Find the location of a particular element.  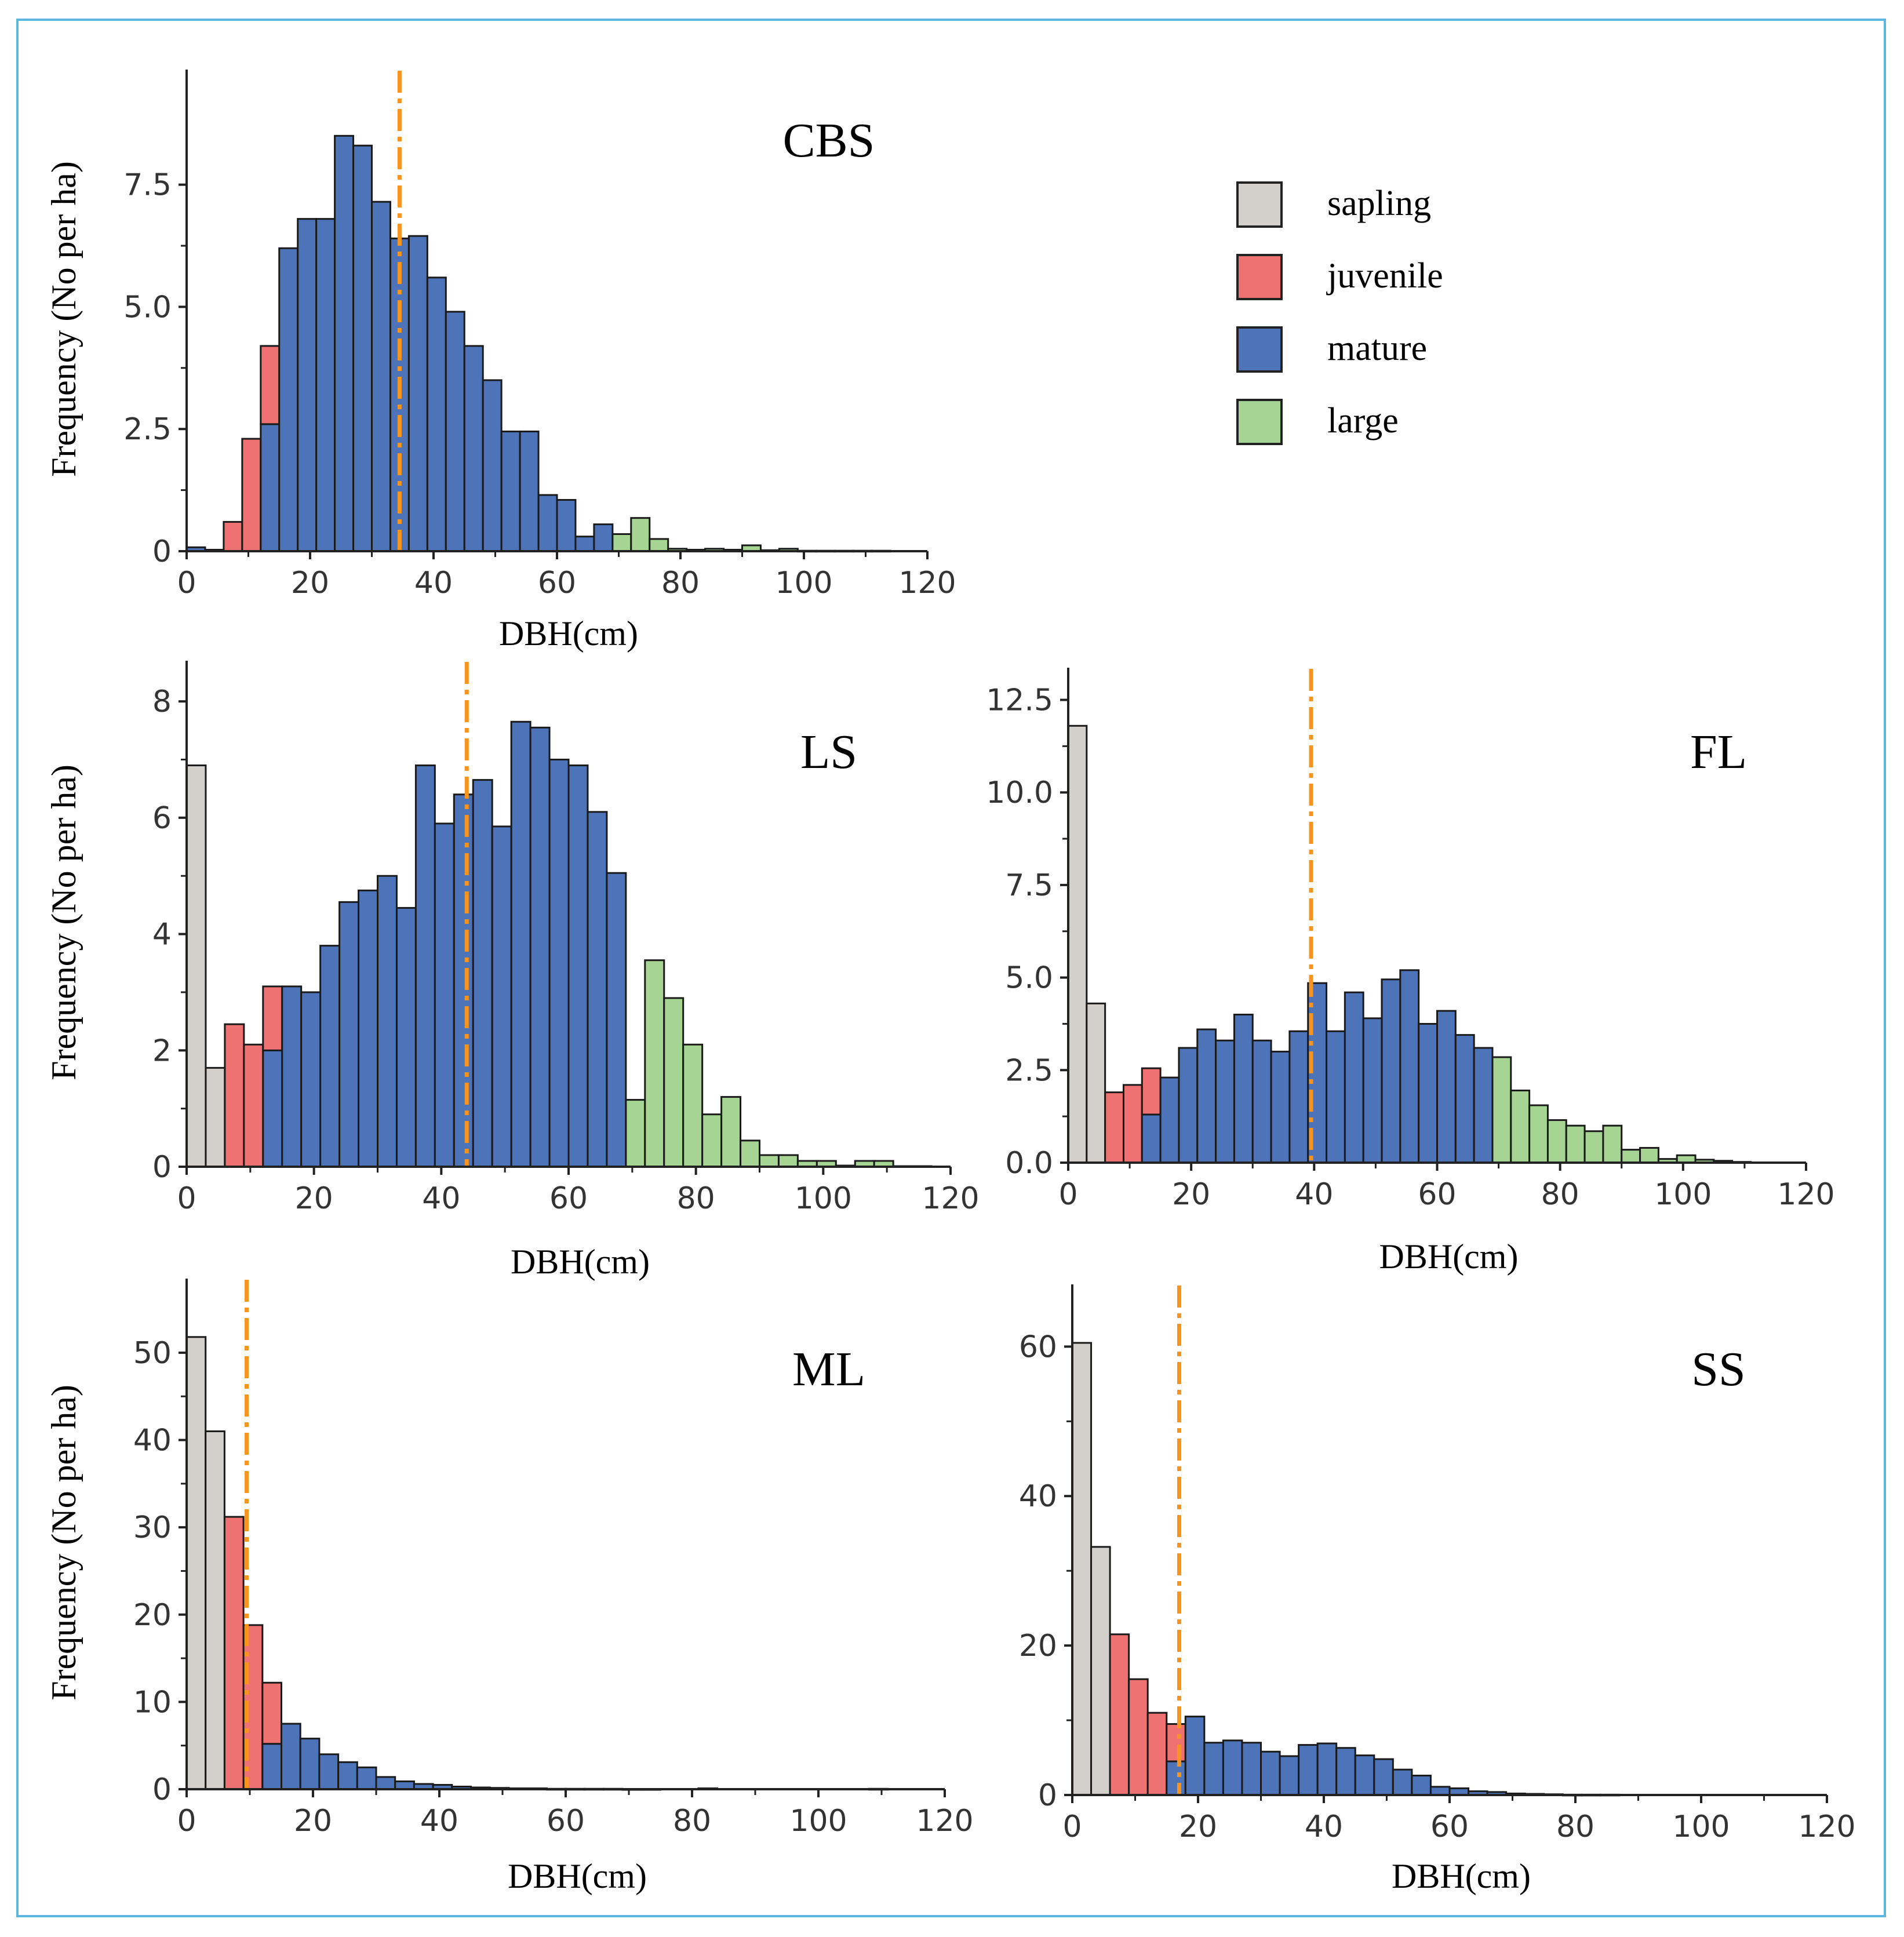

bar-fl-51-mature is located at coordinates (1372, 1090).